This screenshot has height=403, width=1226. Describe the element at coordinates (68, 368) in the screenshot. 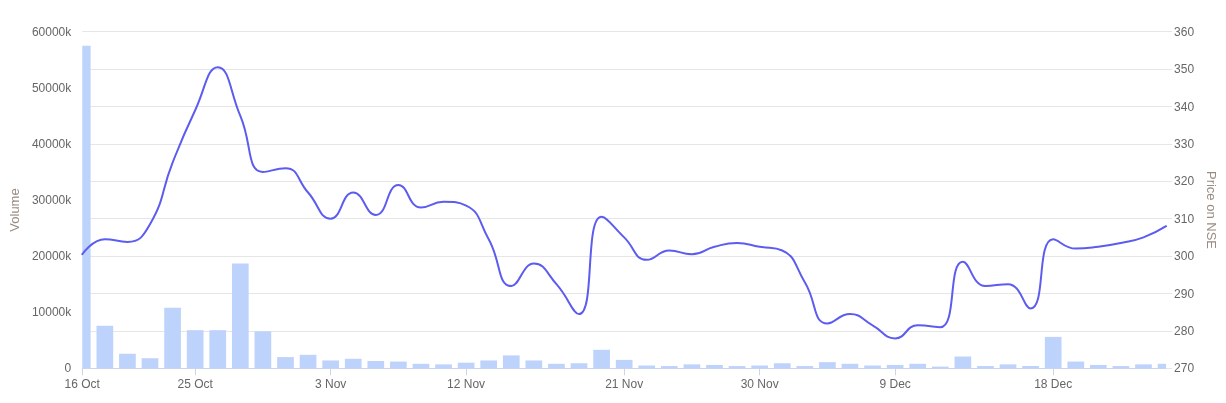

I see `y-tick-label: 0` at that location.